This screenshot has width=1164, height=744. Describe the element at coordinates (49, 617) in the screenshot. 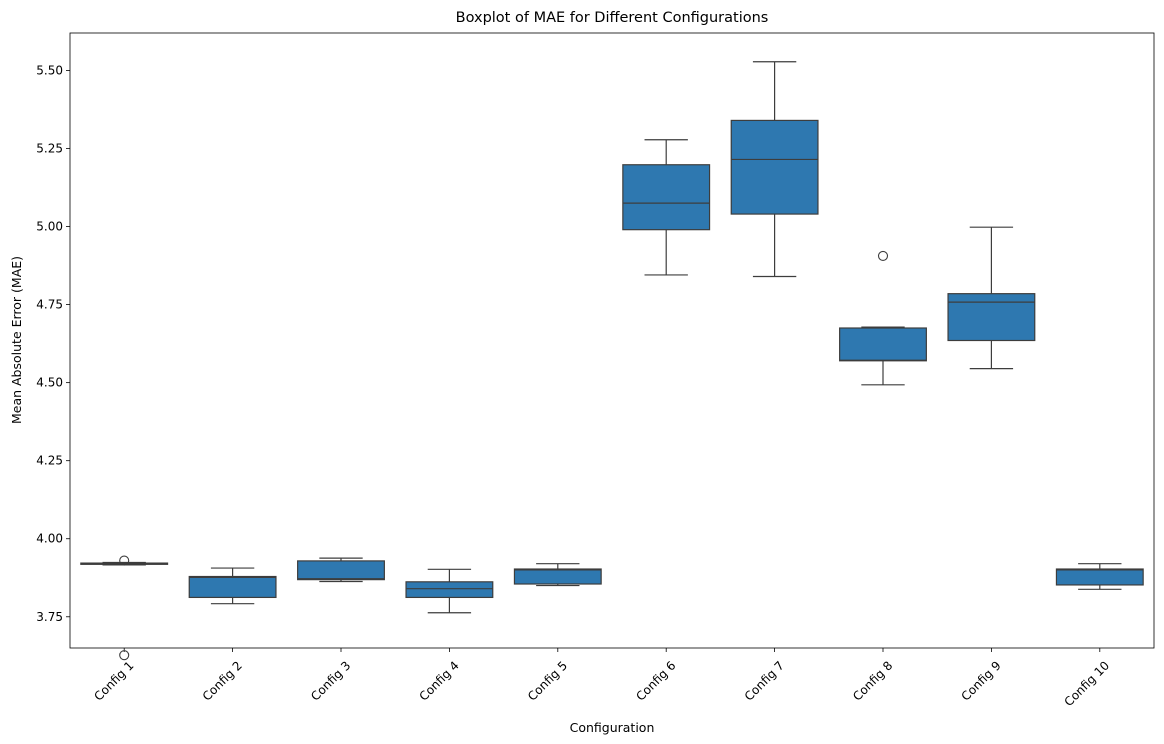

I see `y-tick-label: 3.75` at that location.